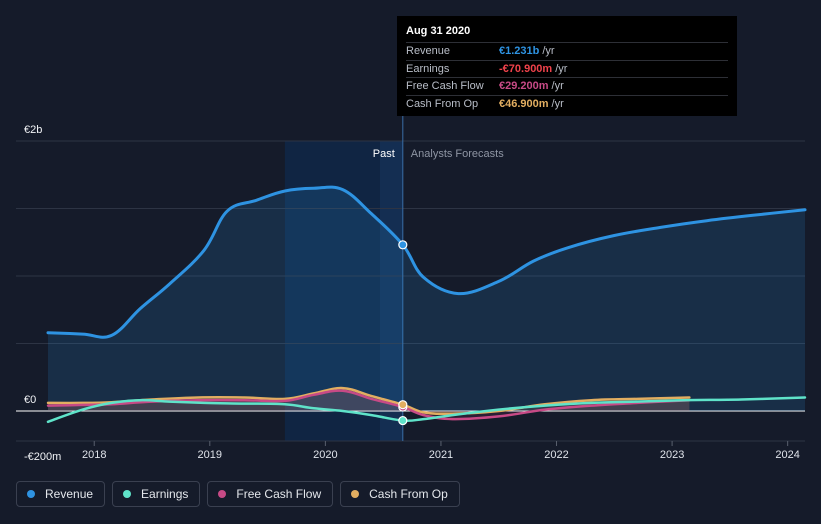  I want to click on legend-item-free-cash-flow: Free Cash Flow, so click(270, 494).